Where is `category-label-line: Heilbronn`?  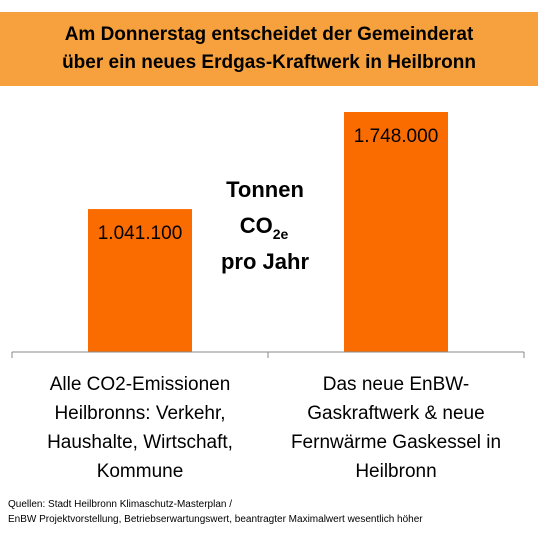
category-label-line: Heilbronn is located at coordinates (395, 471).